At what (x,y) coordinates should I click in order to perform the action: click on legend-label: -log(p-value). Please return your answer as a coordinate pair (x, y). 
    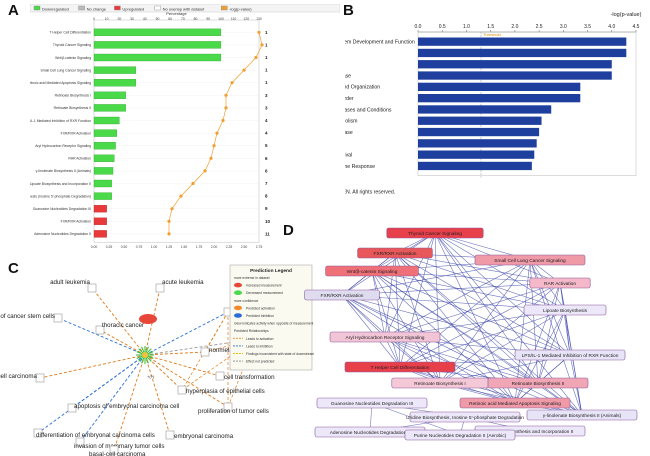
    Looking at the image, I should click on (240, 9).